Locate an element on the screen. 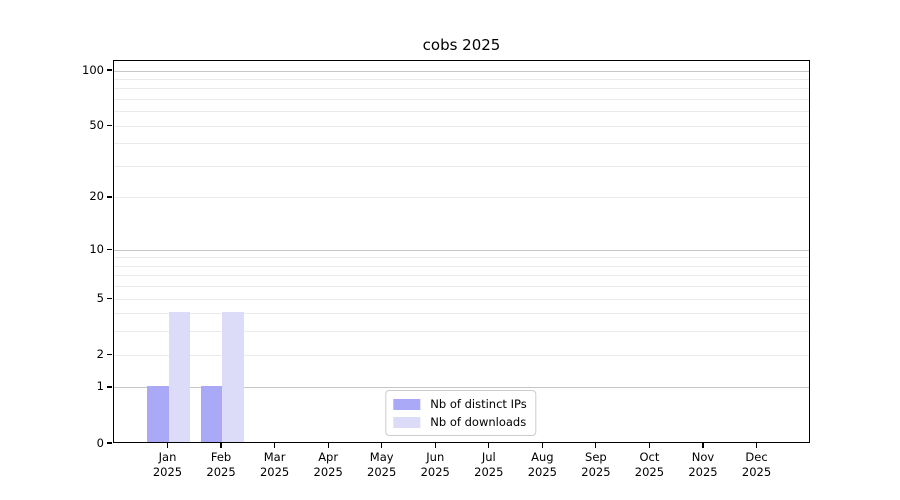 The width and height of the screenshot is (900, 500). x-axis-tick-label: Aug 2025 is located at coordinates (542, 464).